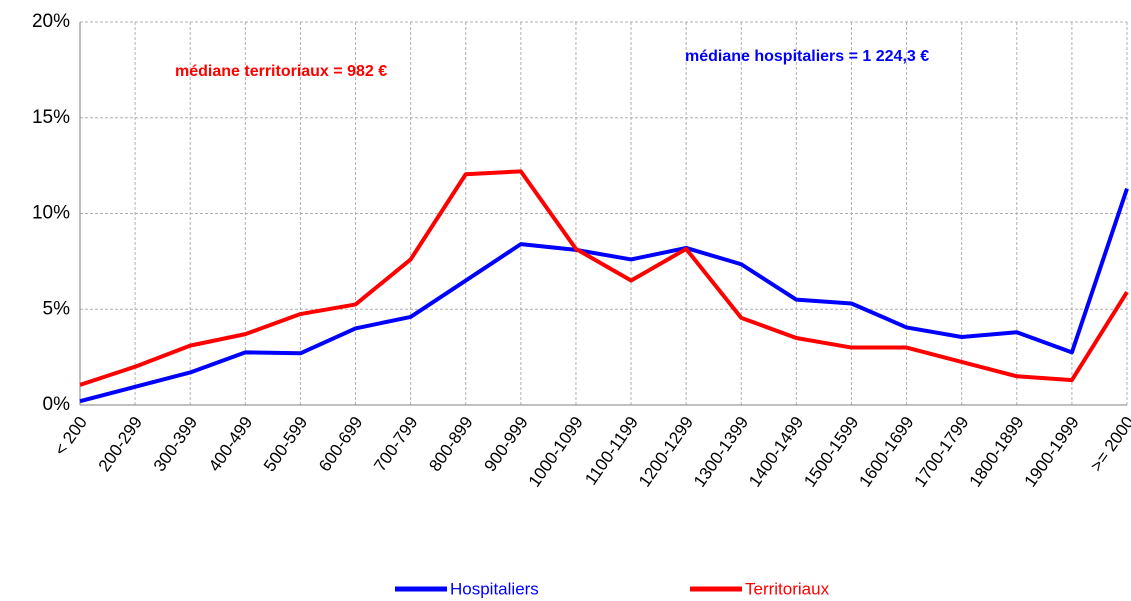 The width and height of the screenshot is (1131, 601). I want to click on x-tick-label: 900-999, so click(505, 444).